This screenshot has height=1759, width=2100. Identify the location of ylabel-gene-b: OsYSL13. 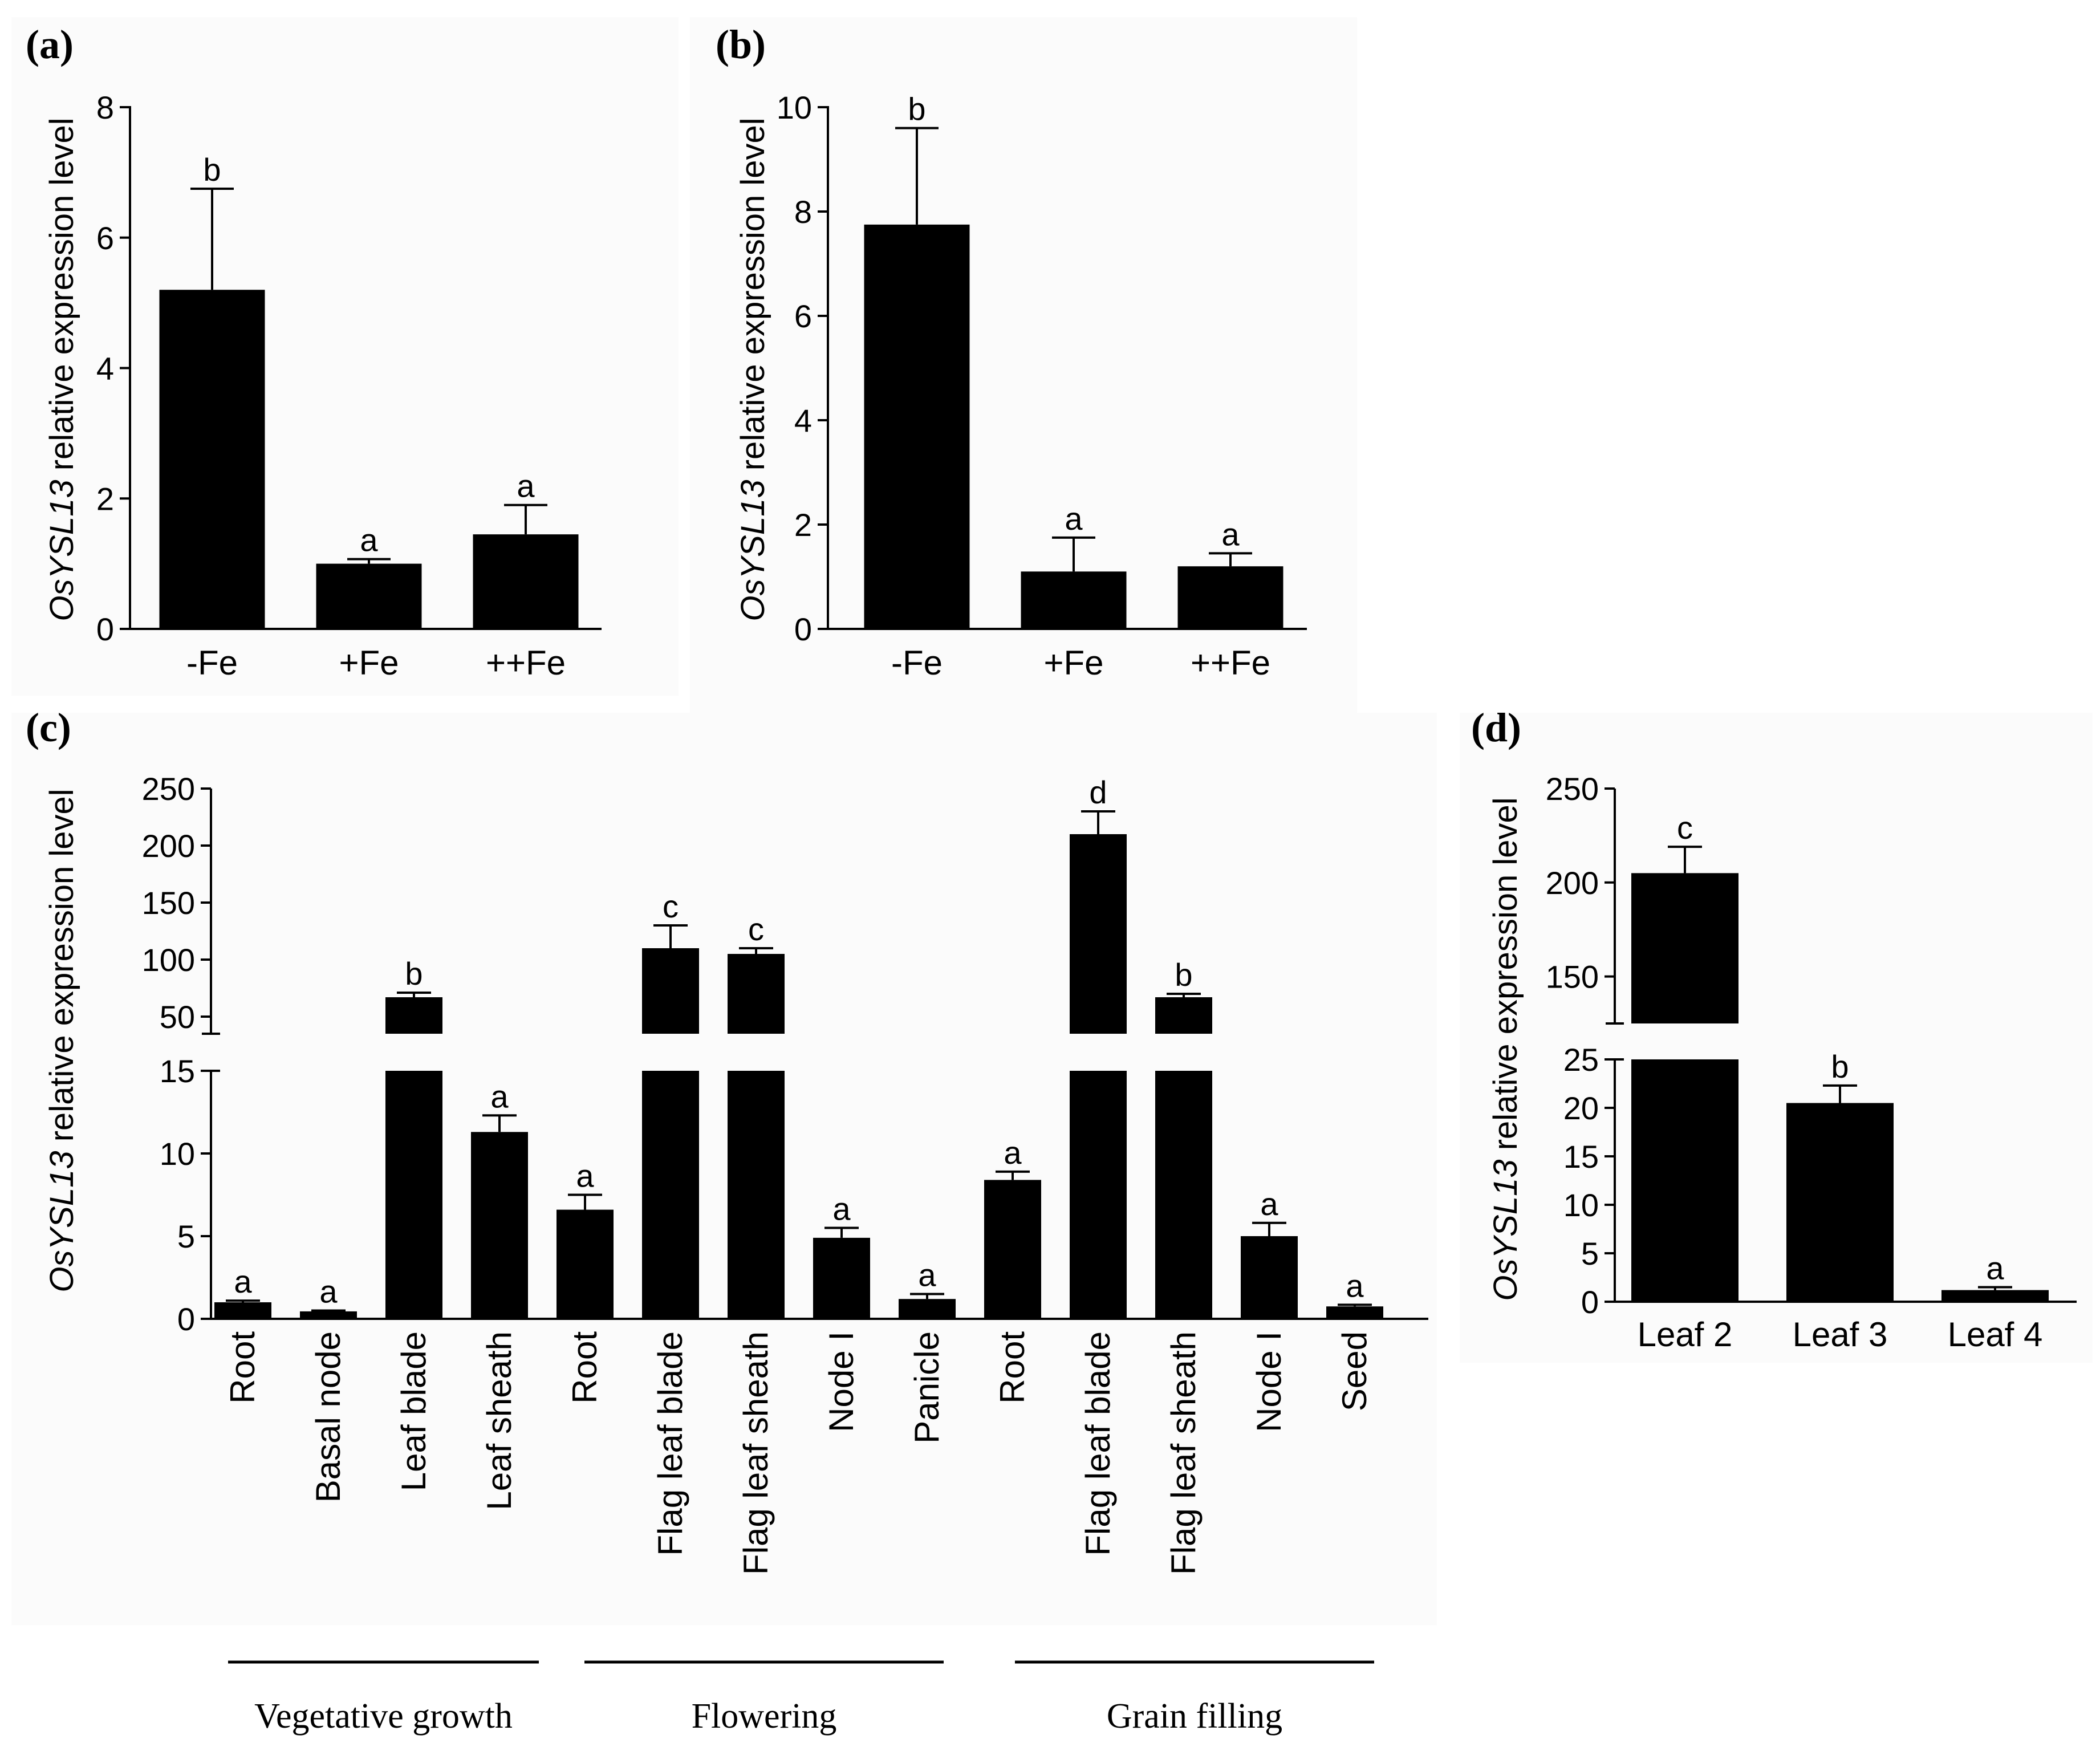
(752, 550).